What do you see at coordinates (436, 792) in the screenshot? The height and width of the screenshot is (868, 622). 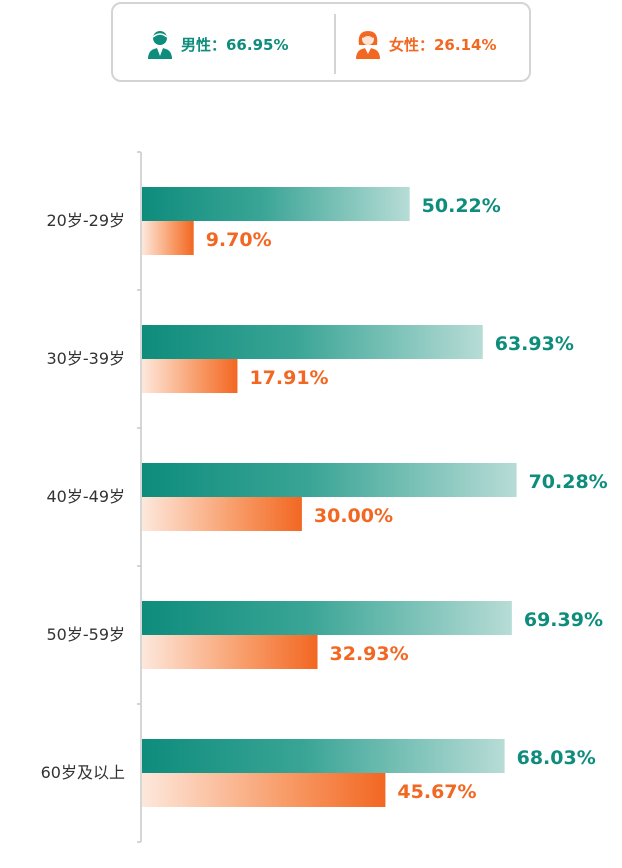 I see `female-value-label: 45.67%` at bounding box center [436, 792].